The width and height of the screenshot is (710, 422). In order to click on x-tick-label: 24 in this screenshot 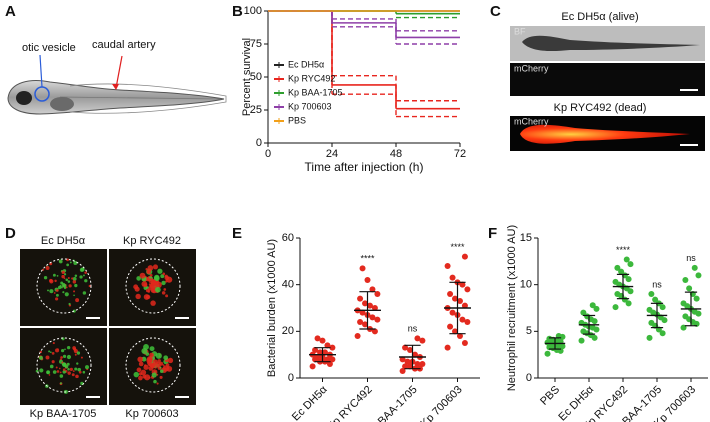, I will do `click(332, 154)`.